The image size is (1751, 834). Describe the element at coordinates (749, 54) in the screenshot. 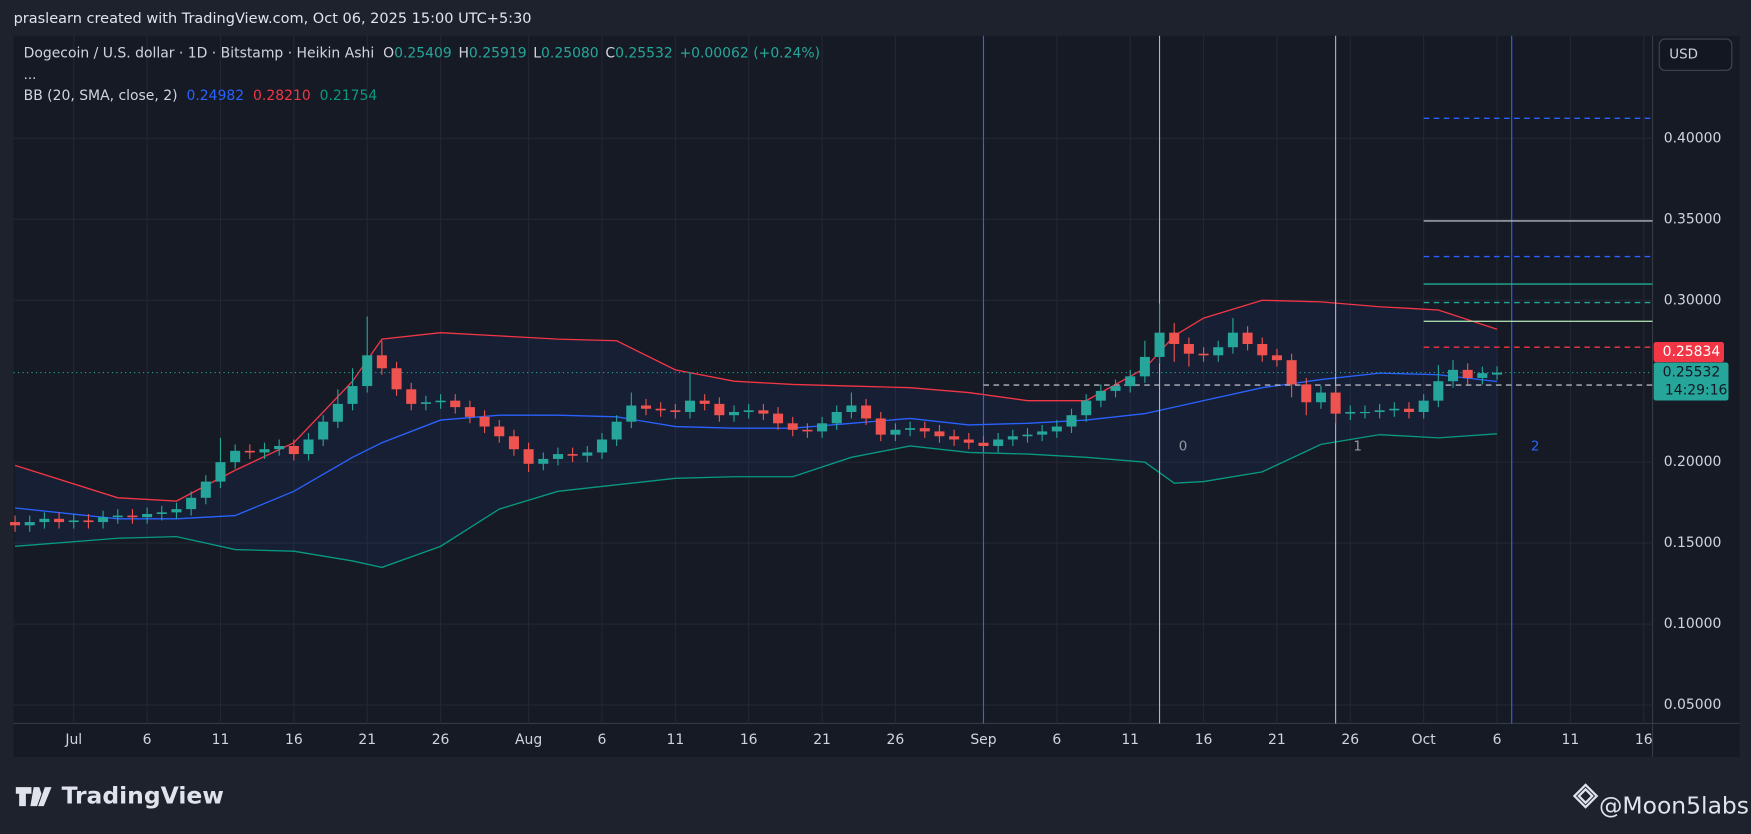

I see `change: +0.00062 (+0.24%)` at that location.